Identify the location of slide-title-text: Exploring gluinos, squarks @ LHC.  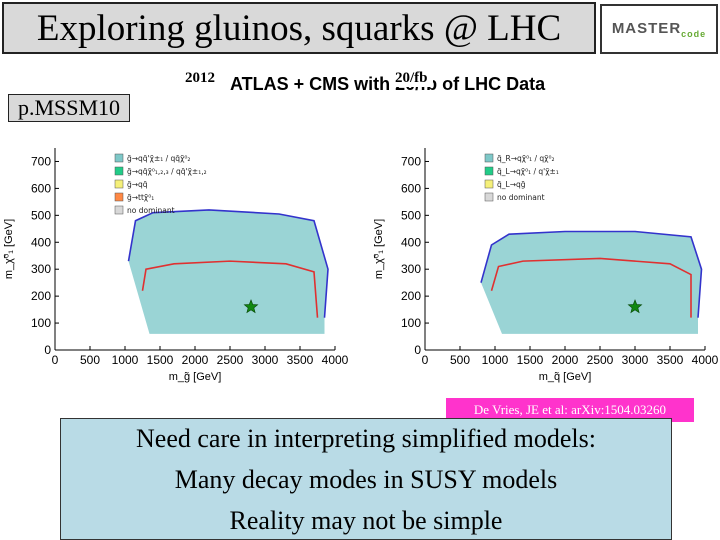
(299, 28).